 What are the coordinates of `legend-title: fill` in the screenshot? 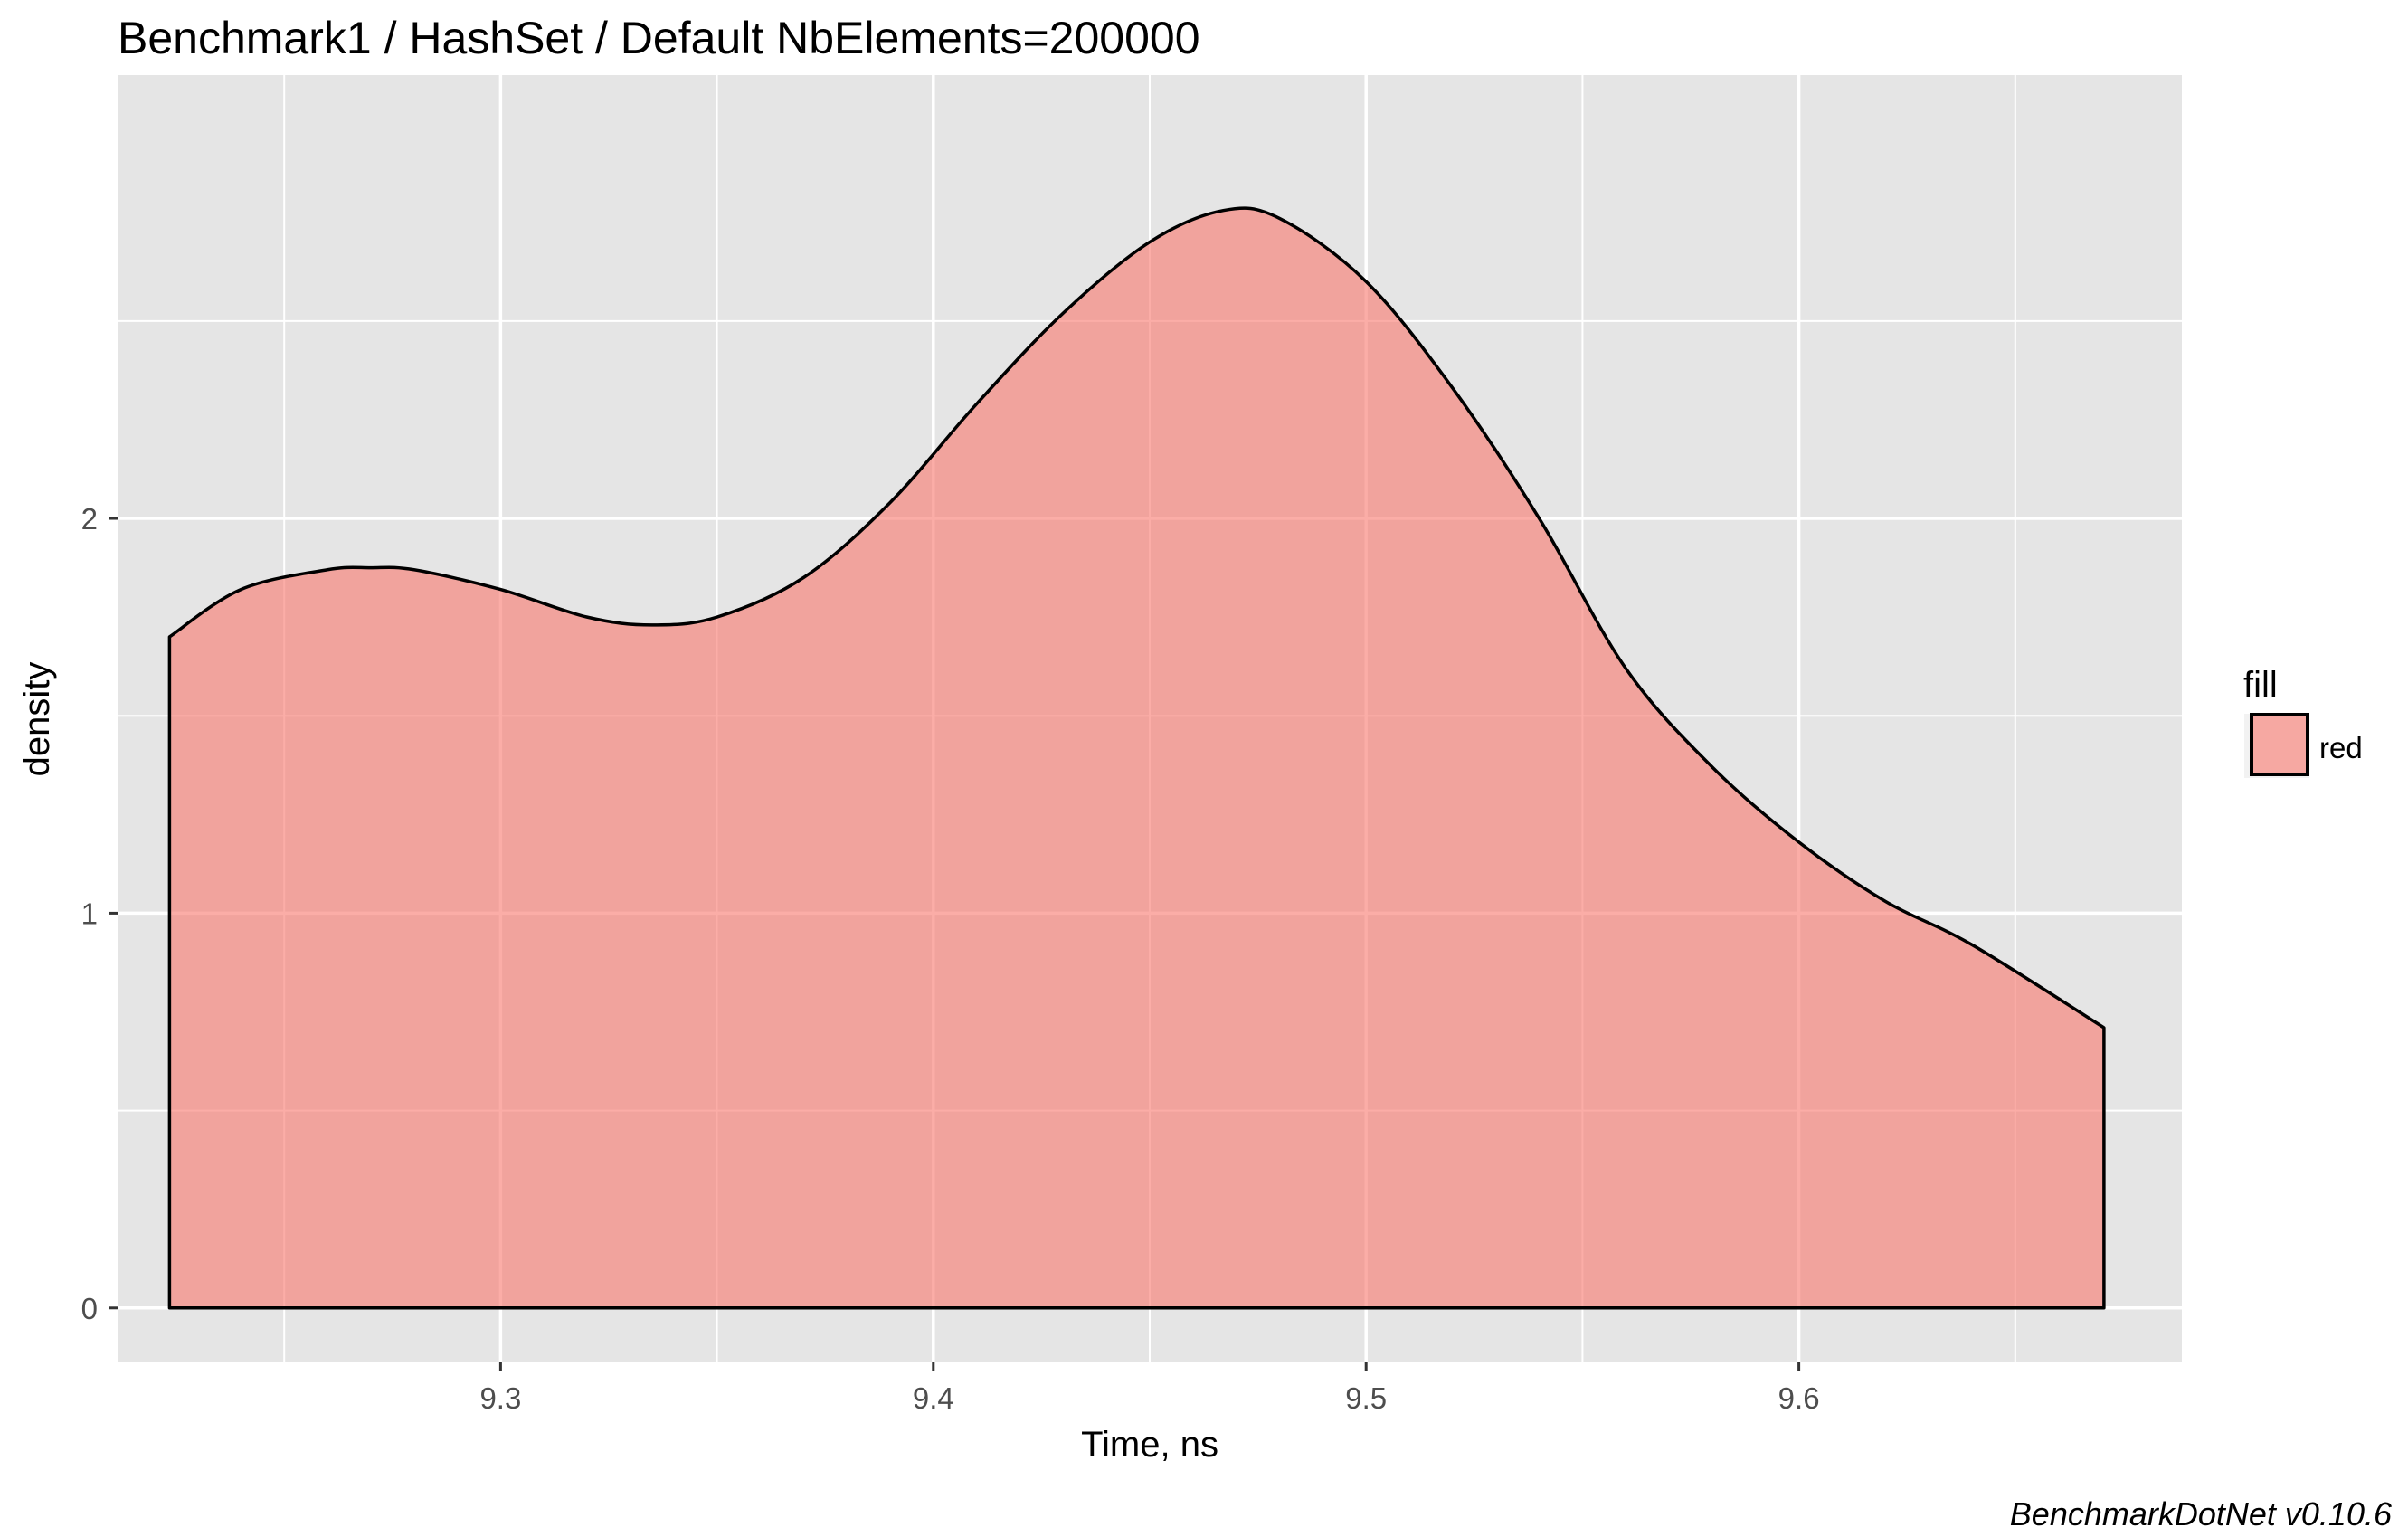 It's located at (2260, 685).